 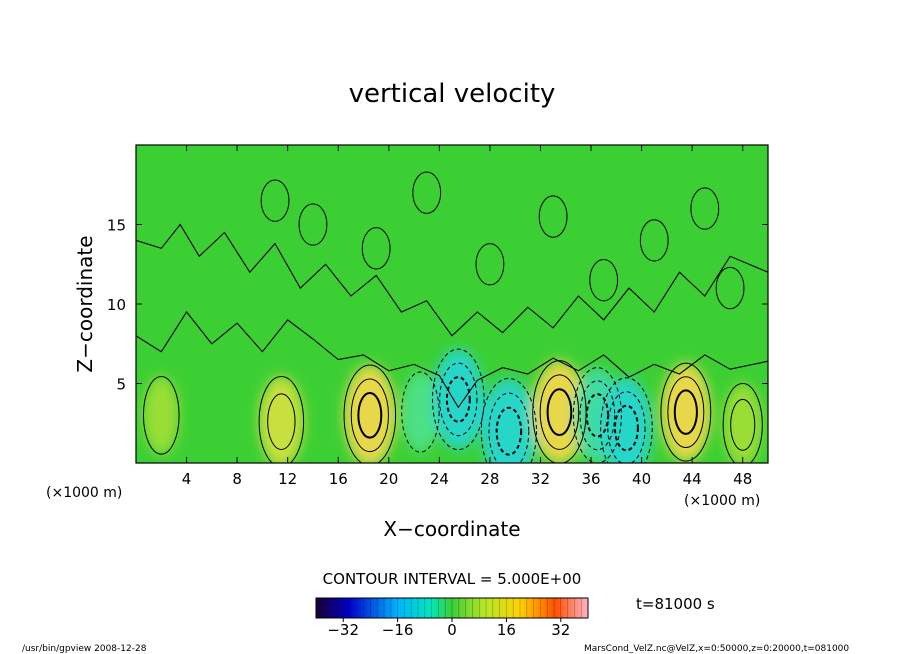 What do you see at coordinates (452, 630) in the screenshot?
I see `colorbar-tick-label: 0` at bounding box center [452, 630].